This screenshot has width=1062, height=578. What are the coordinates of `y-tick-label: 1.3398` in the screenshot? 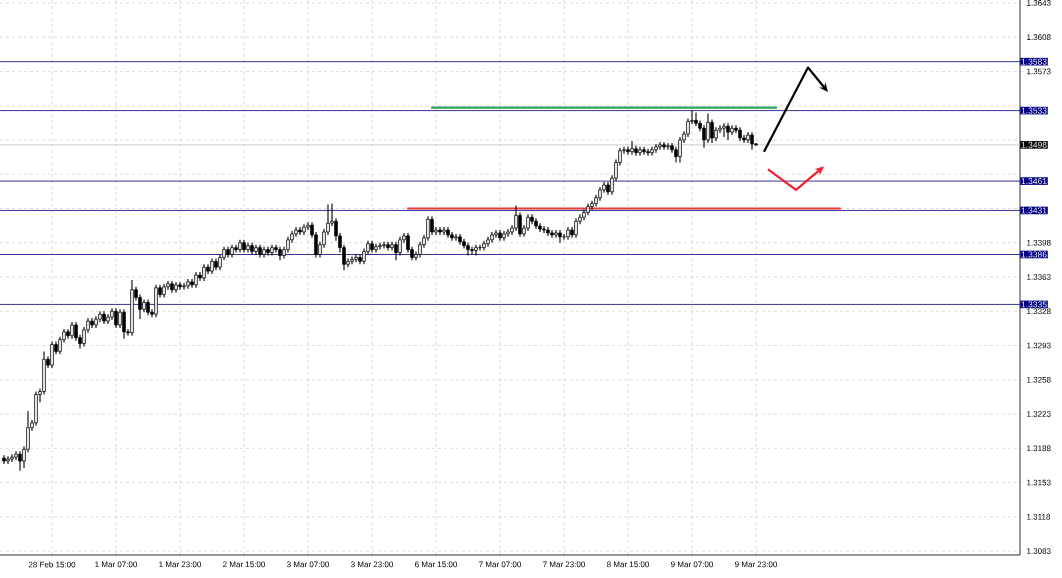 It's located at (1039, 242).